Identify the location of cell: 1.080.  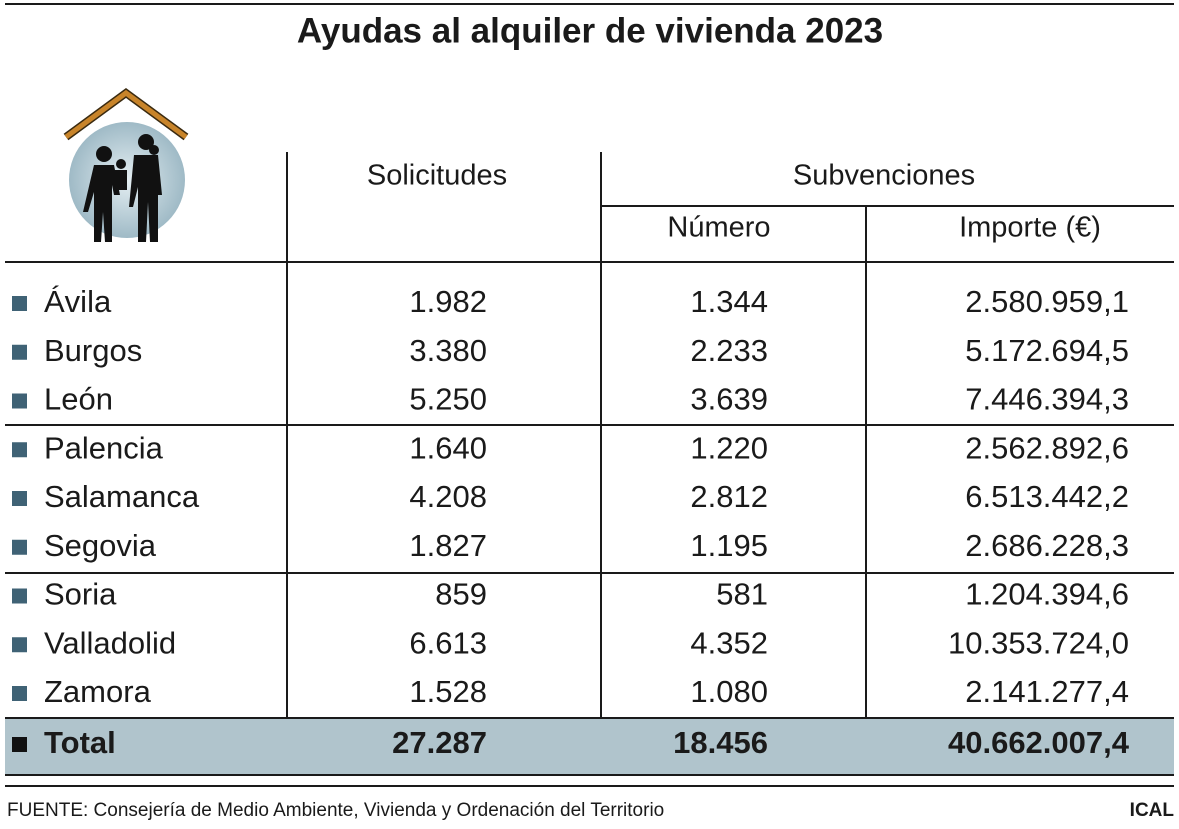
(729, 691).